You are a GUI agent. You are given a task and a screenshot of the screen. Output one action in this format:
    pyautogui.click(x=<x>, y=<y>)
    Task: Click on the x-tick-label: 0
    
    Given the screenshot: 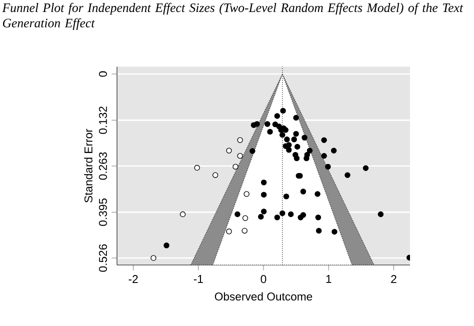 What is the action you would take?
    pyautogui.click(x=263, y=279)
    